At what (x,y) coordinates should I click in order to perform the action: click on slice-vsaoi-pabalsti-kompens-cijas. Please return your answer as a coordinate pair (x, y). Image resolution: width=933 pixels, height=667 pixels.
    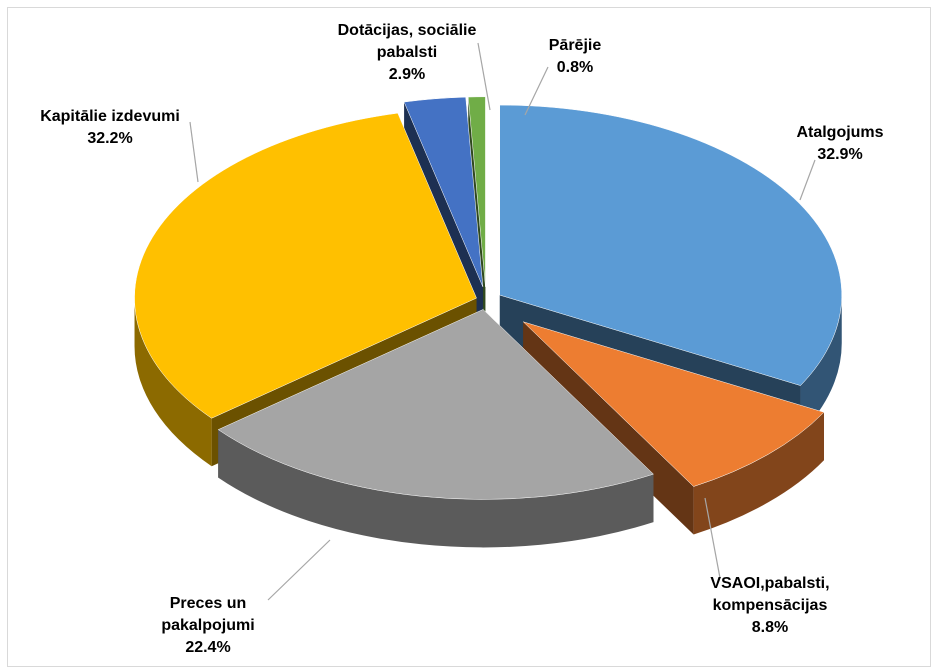
    Looking at the image, I should click on (674, 404).